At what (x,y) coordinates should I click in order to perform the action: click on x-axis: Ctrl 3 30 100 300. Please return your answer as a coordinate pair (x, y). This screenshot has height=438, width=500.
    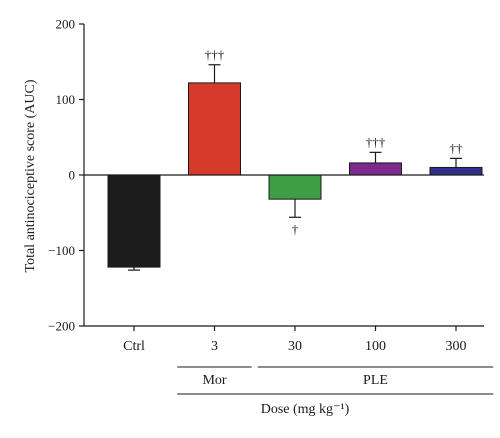
    Looking at the image, I should click on (284, 339).